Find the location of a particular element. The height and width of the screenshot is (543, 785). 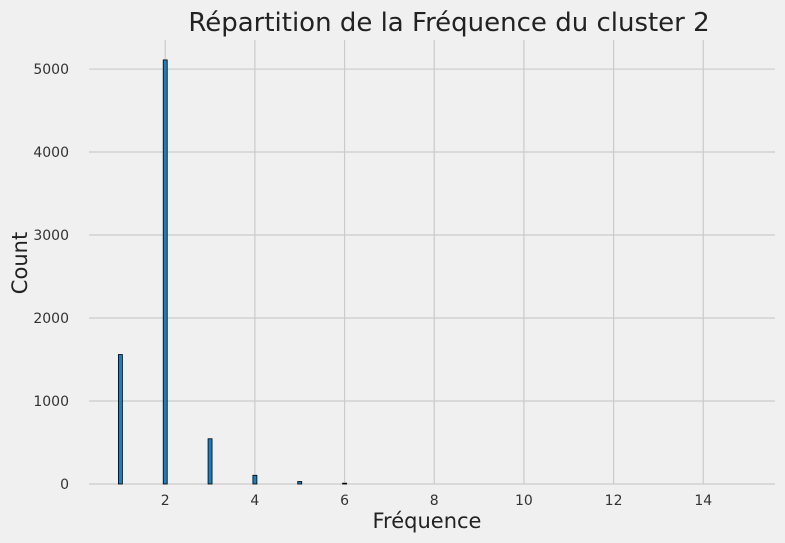

x-tick-label: 4 is located at coordinates (254, 501).